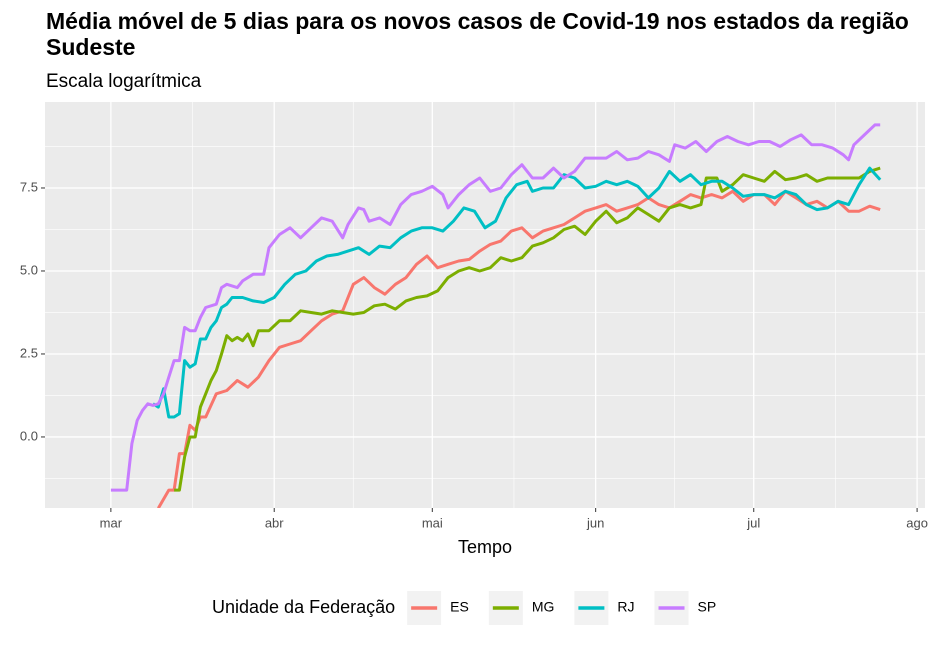 This screenshot has height=648, width=936. I want to click on x-axis-label: Tempo, so click(485, 547).